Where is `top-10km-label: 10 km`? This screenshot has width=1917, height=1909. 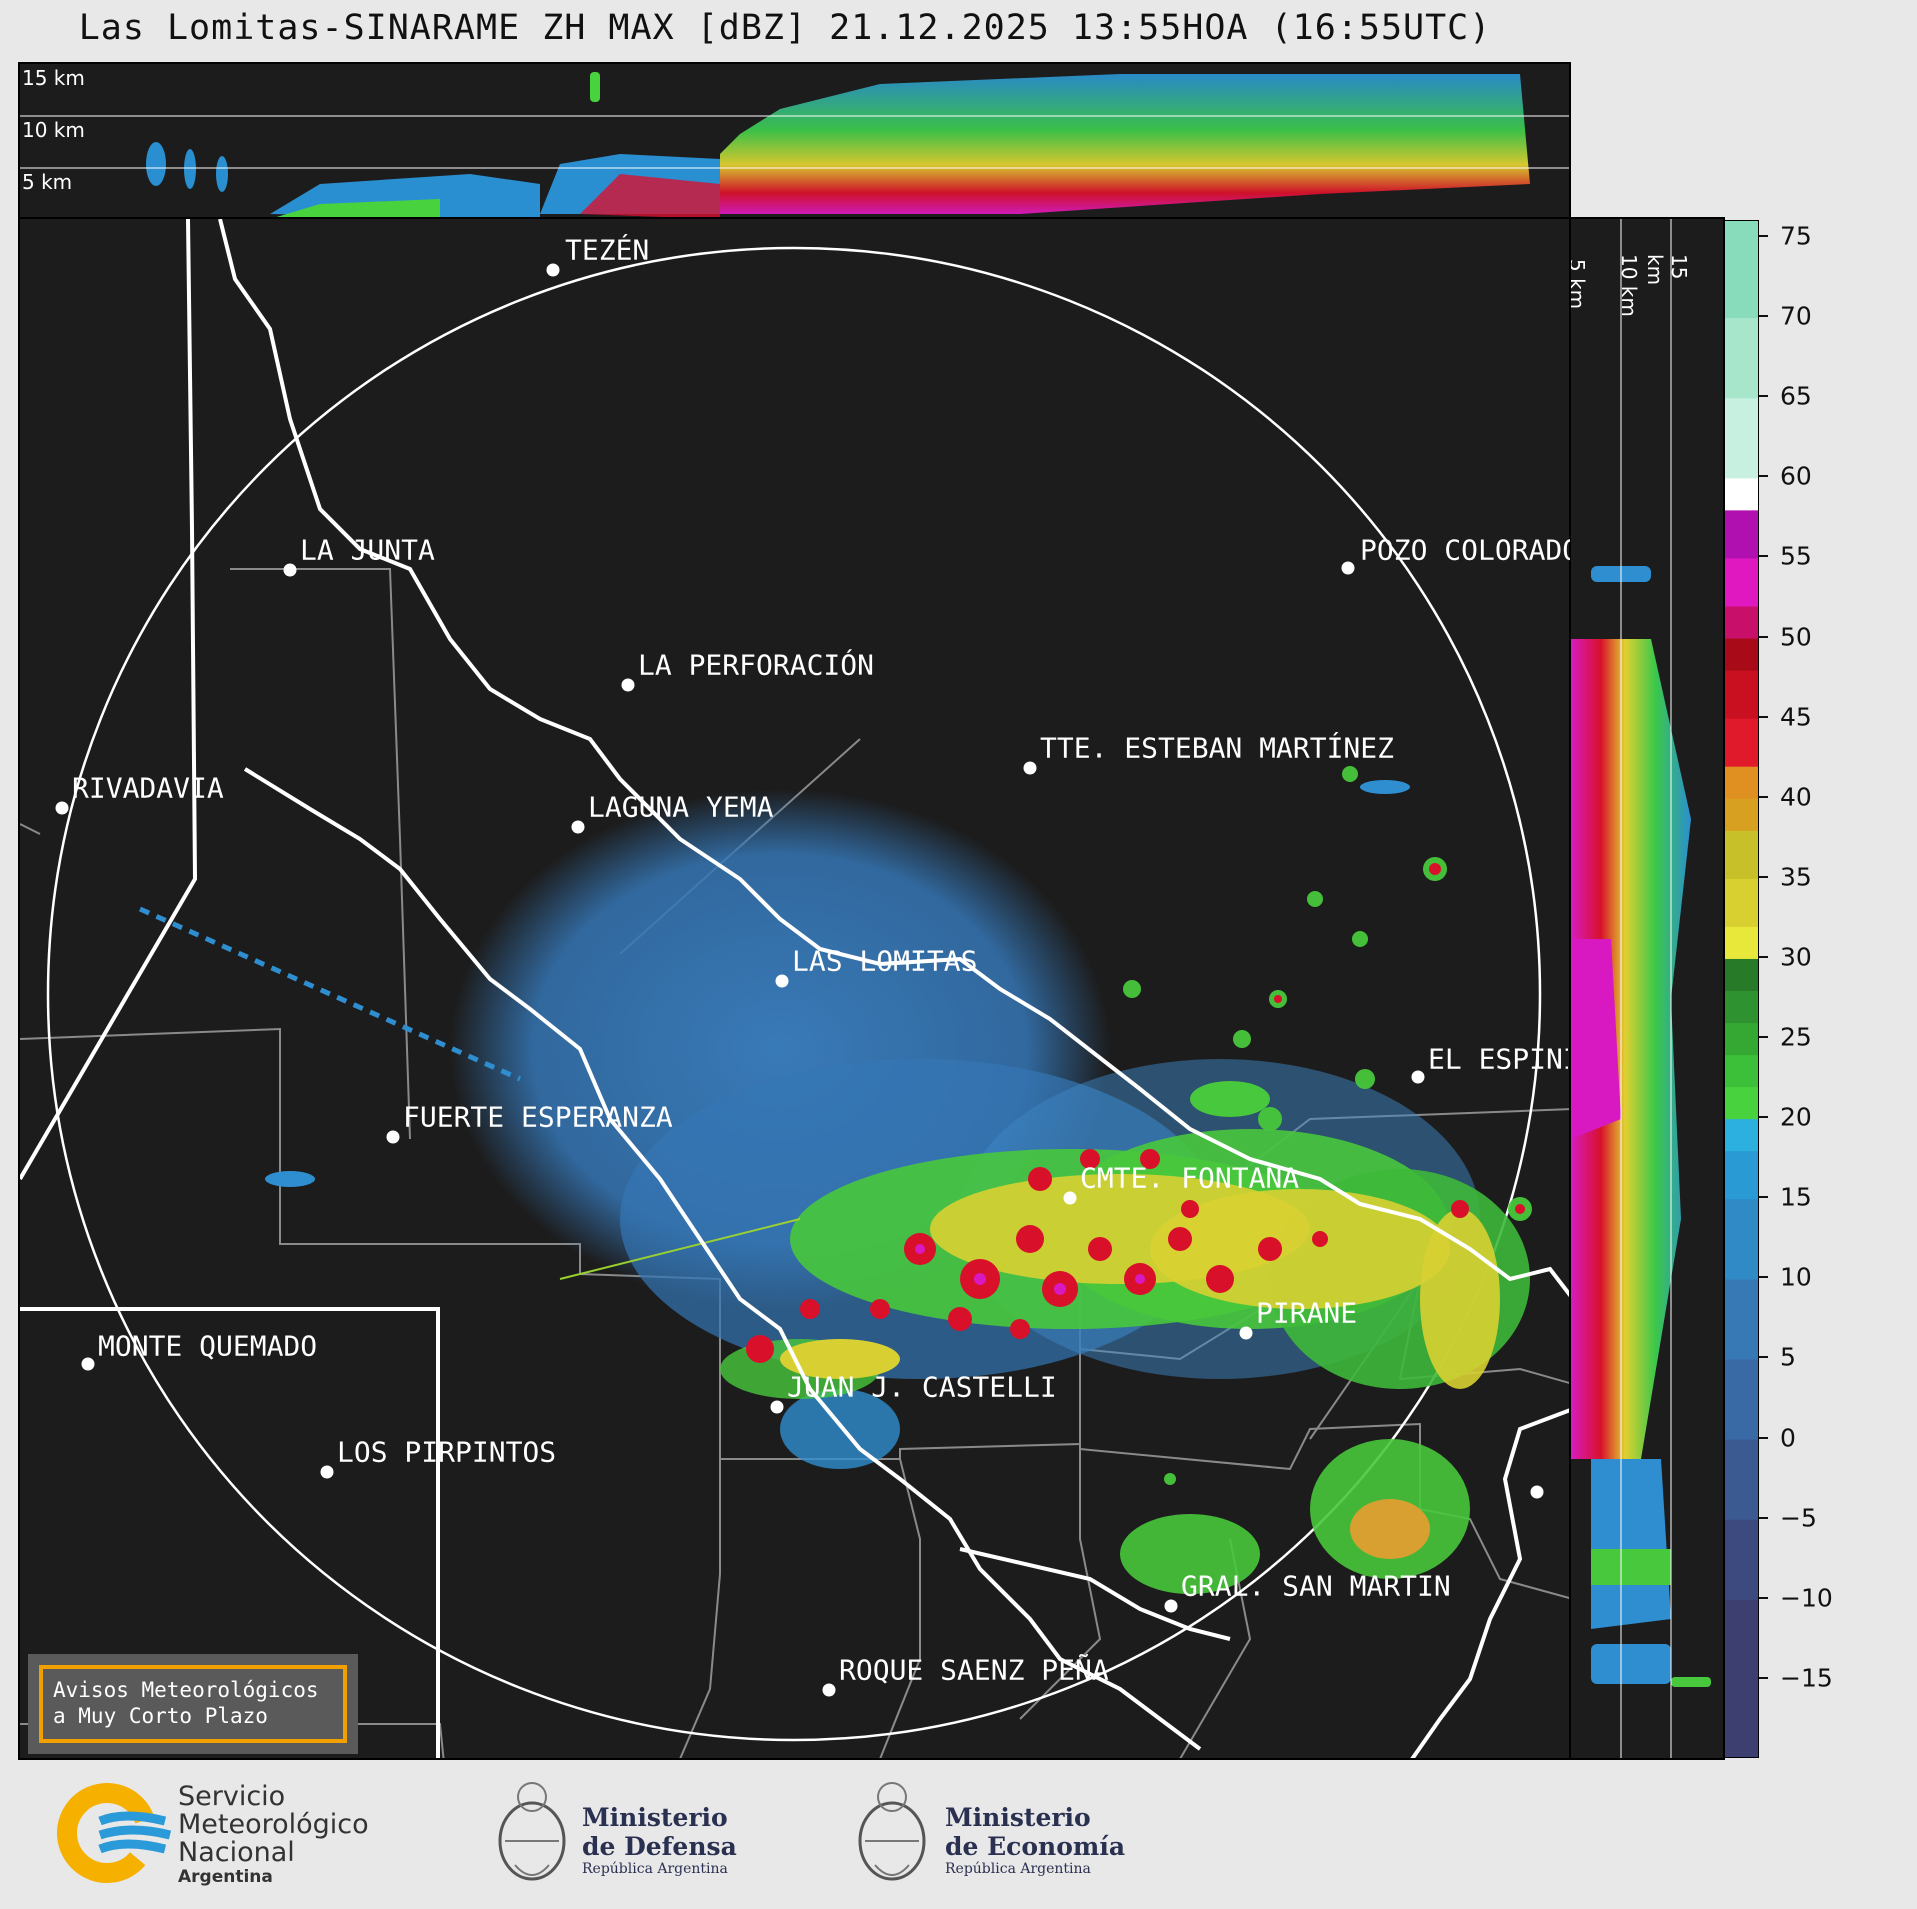
top-10km-label: 10 km is located at coordinates (53, 130).